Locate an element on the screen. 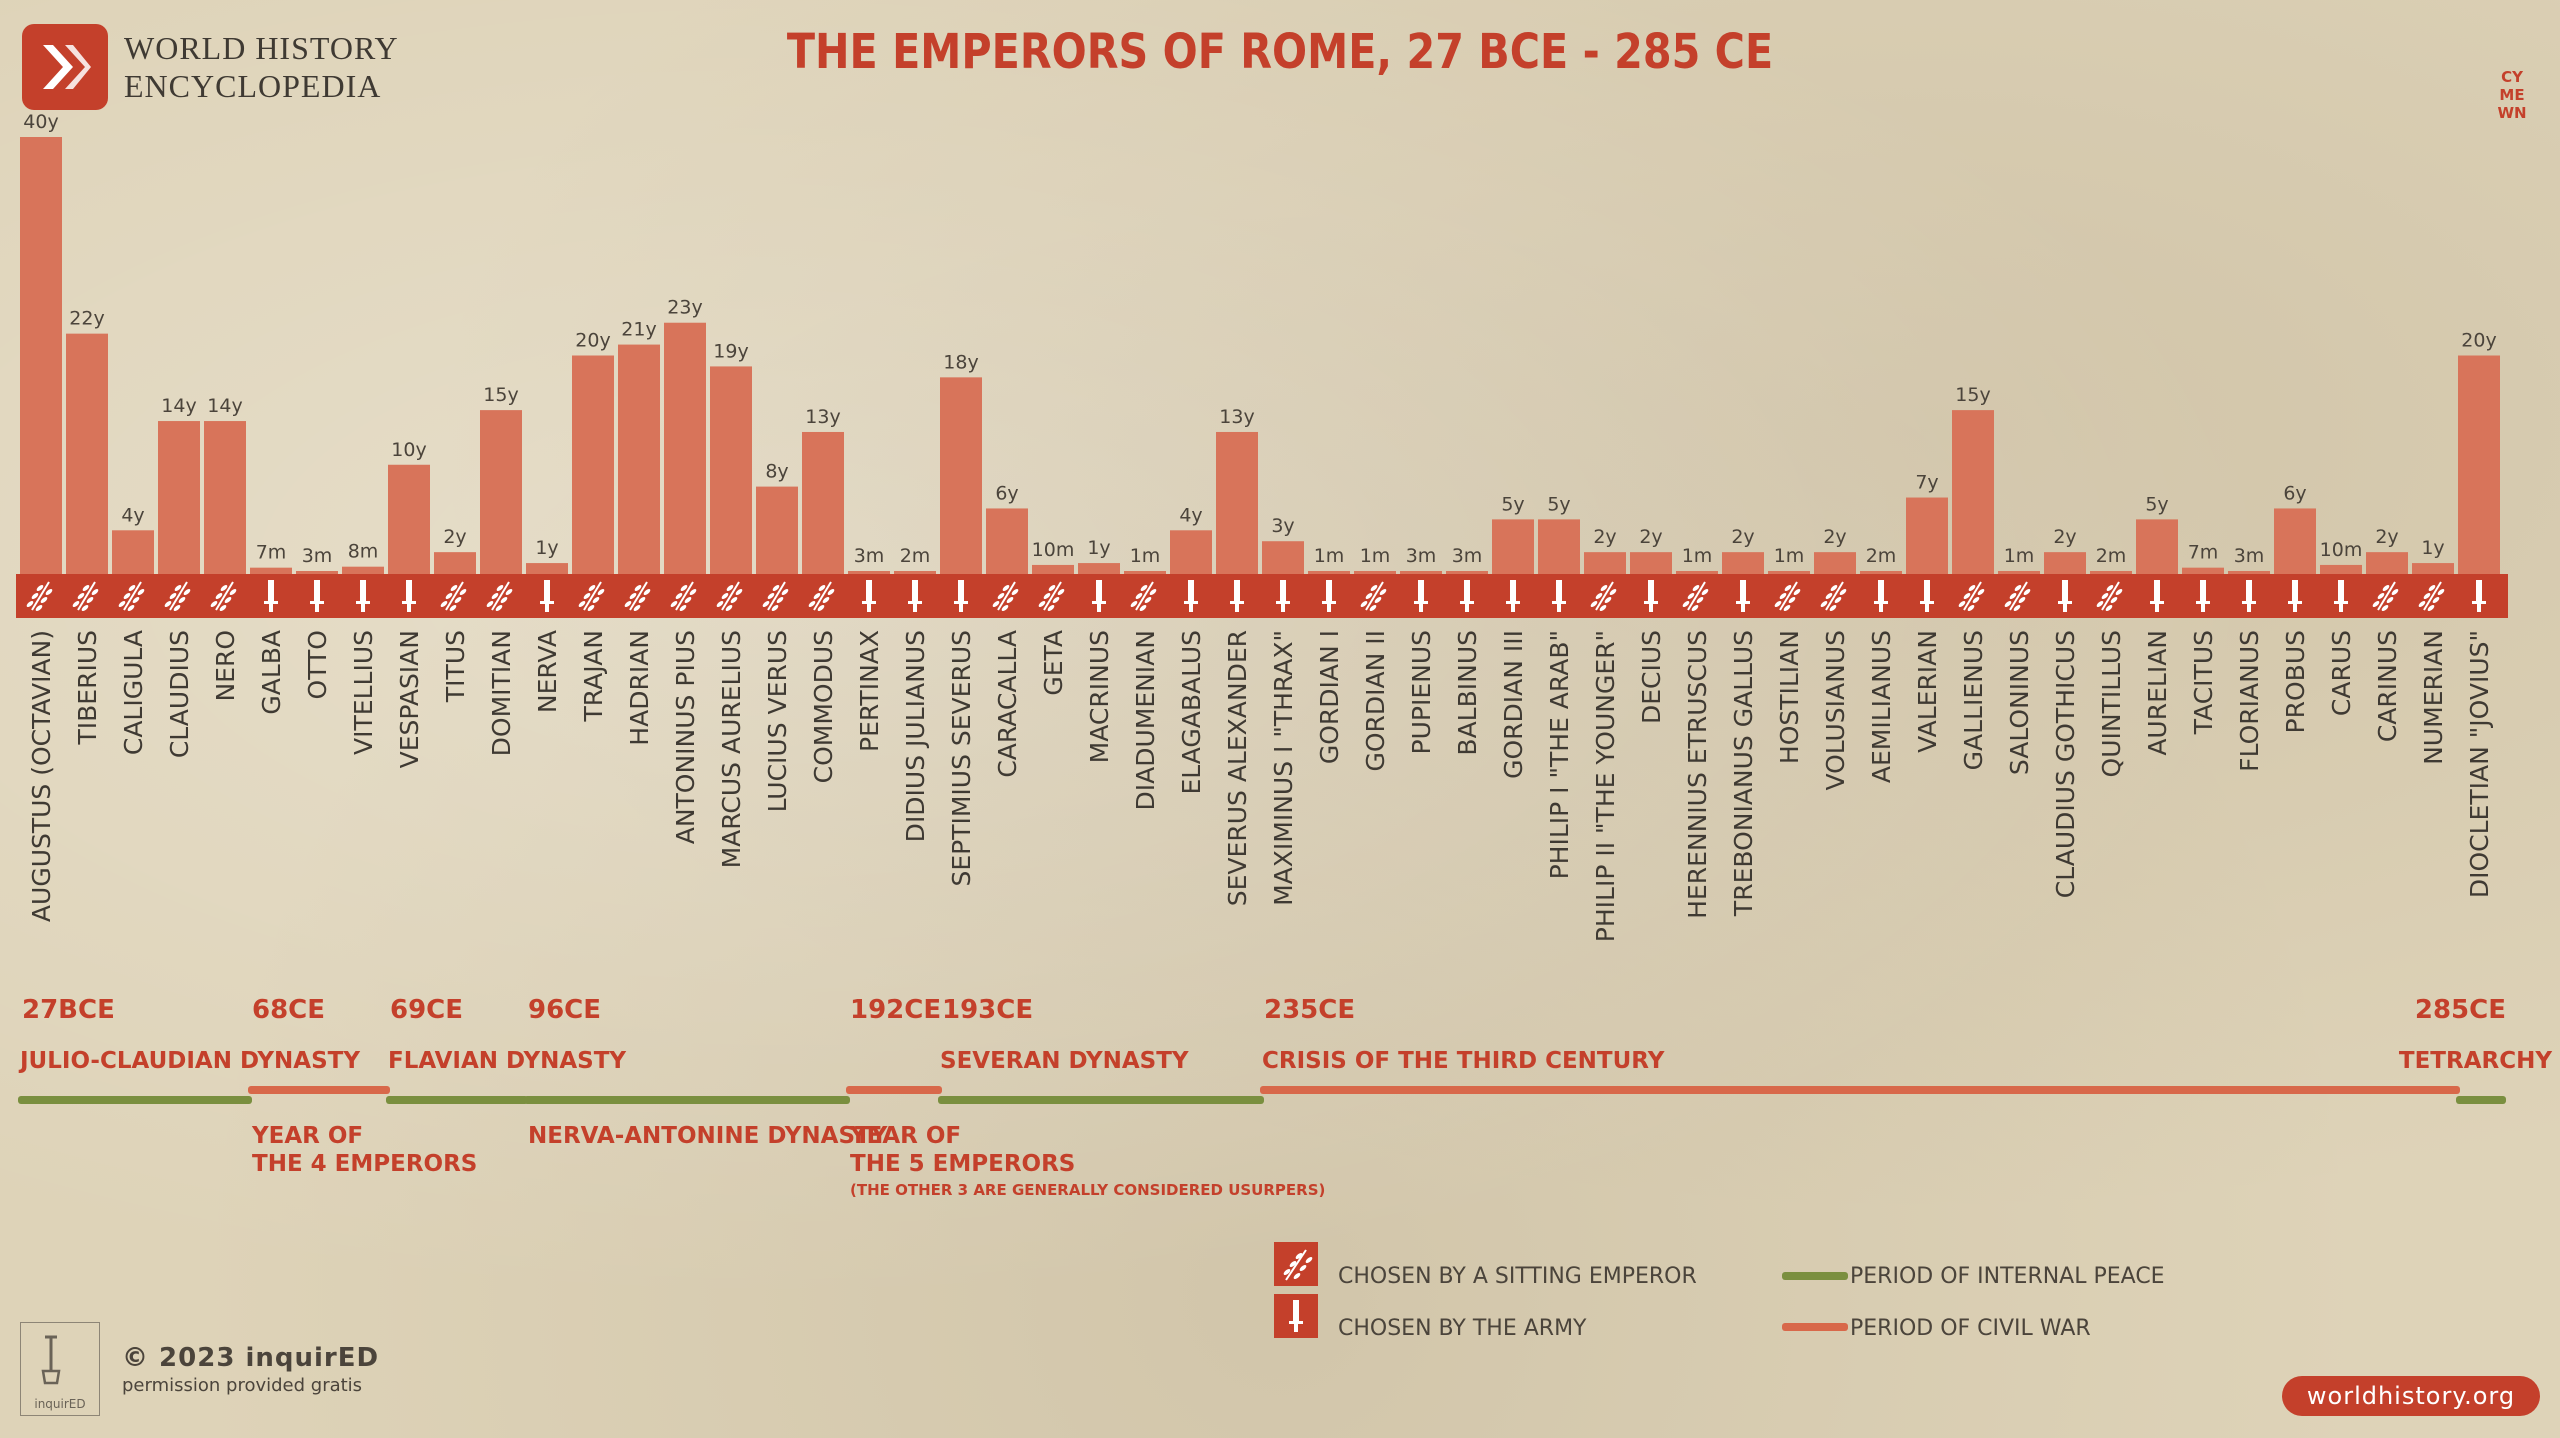 This screenshot has width=2560, height=1438. emperor-name: ELAGABALUS is located at coordinates (1191, 712).